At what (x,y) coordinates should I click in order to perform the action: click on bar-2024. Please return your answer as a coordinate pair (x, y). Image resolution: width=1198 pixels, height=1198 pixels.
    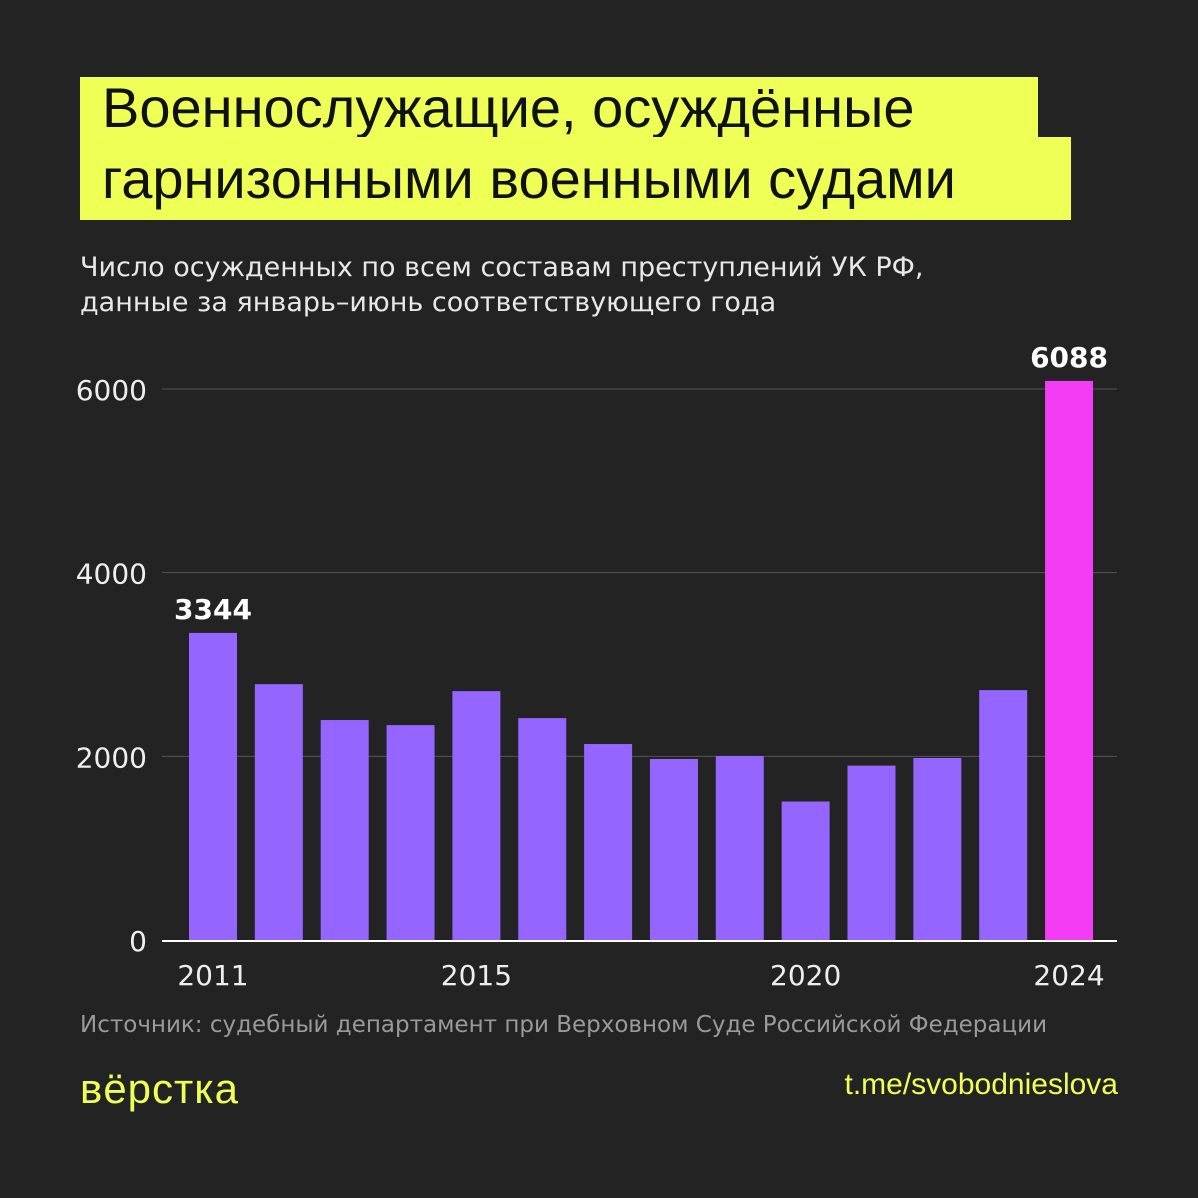
    Looking at the image, I should click on (1069, 660).